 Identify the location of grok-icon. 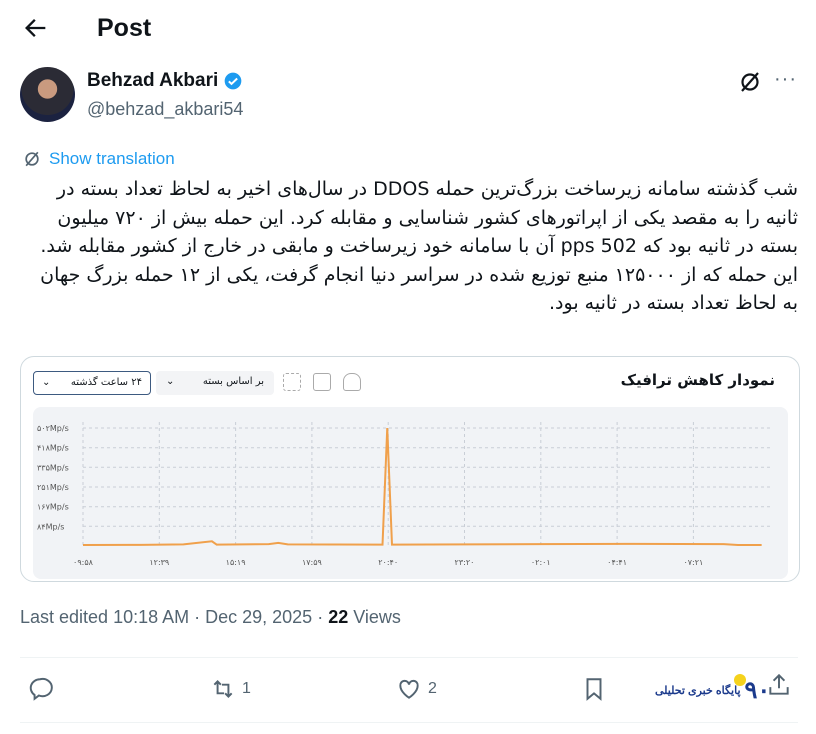
(750, 82).